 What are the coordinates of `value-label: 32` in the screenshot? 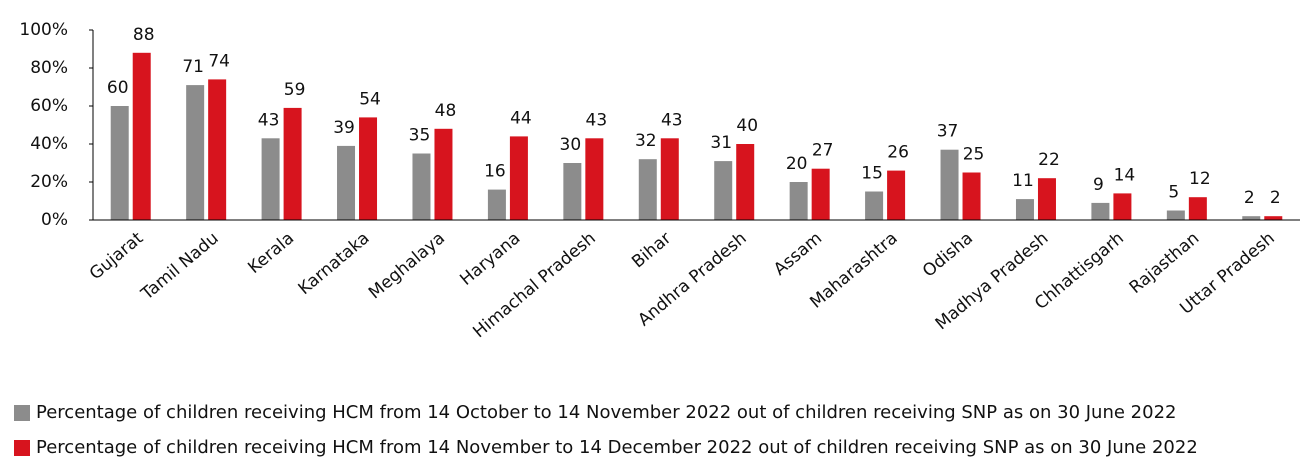 It's located at (646, 141).